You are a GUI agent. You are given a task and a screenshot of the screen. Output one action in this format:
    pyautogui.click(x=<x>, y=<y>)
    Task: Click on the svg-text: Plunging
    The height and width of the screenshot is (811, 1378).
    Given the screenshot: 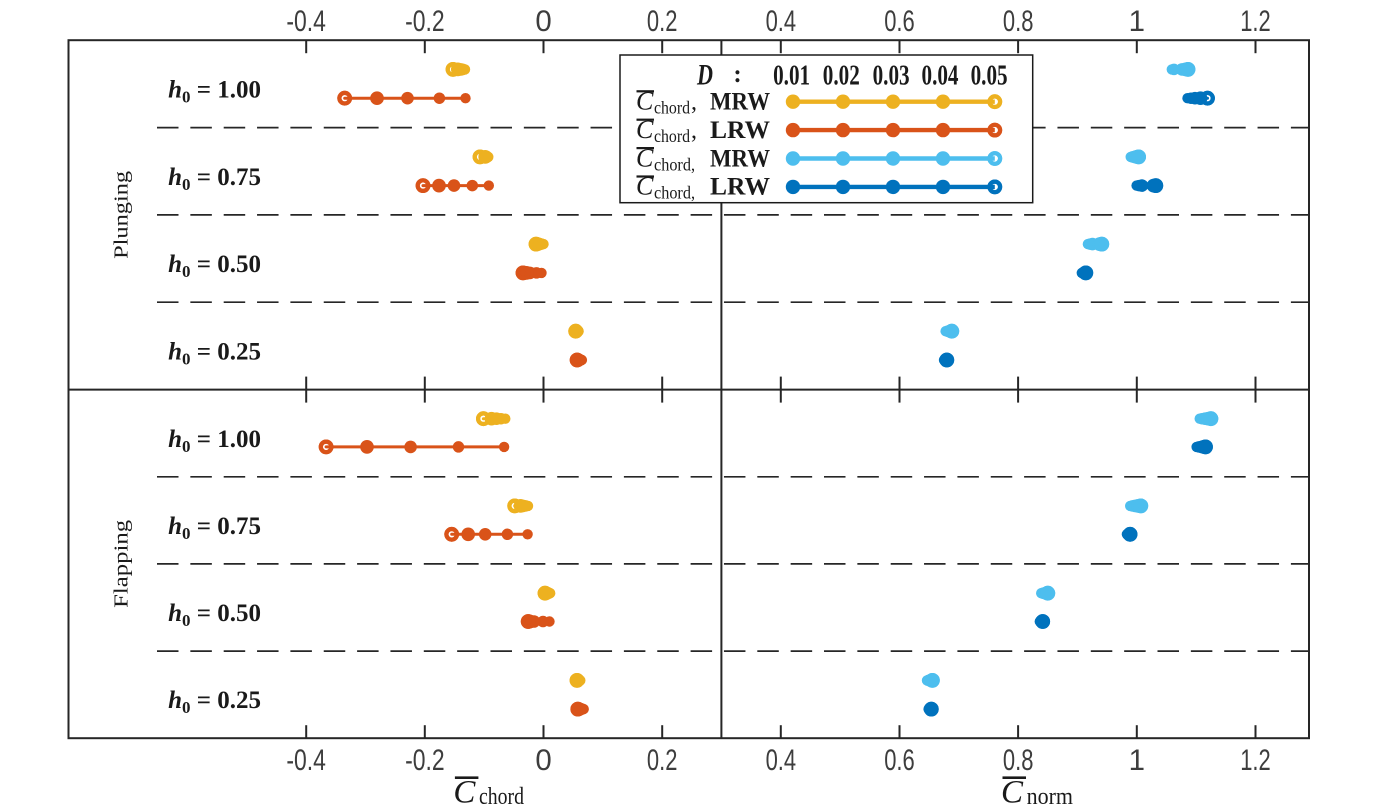 What is the action you would take?
    pyautogui.click(x=122, y=215)
    